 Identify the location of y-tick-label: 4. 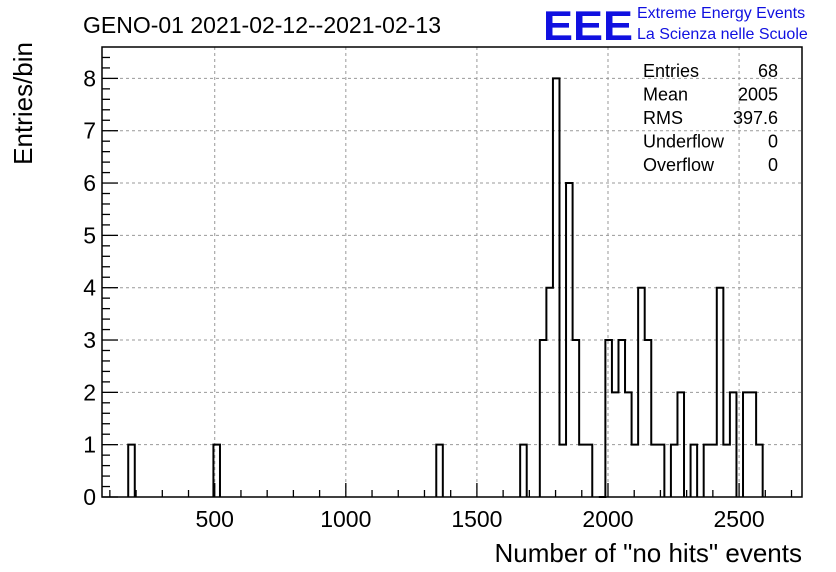
(89, 288).